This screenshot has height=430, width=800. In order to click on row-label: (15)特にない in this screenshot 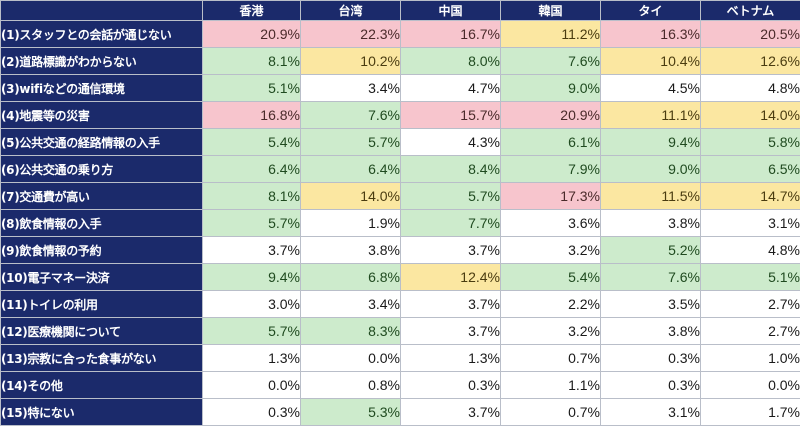, I will do `click(101, 412)`.